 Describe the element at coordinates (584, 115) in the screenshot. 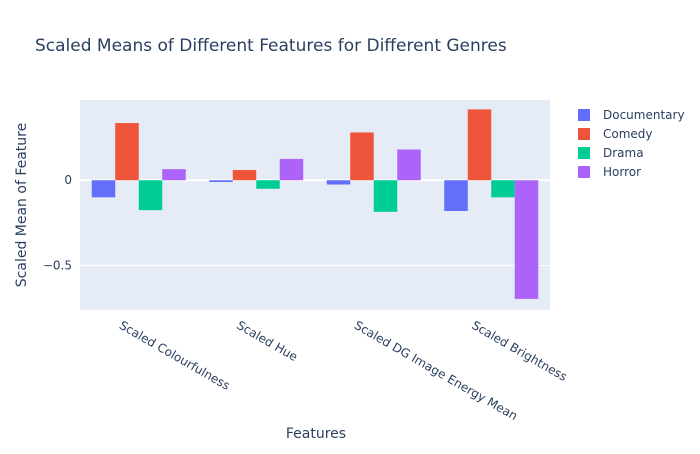

I see `legend-swatch-documentary` at that location.